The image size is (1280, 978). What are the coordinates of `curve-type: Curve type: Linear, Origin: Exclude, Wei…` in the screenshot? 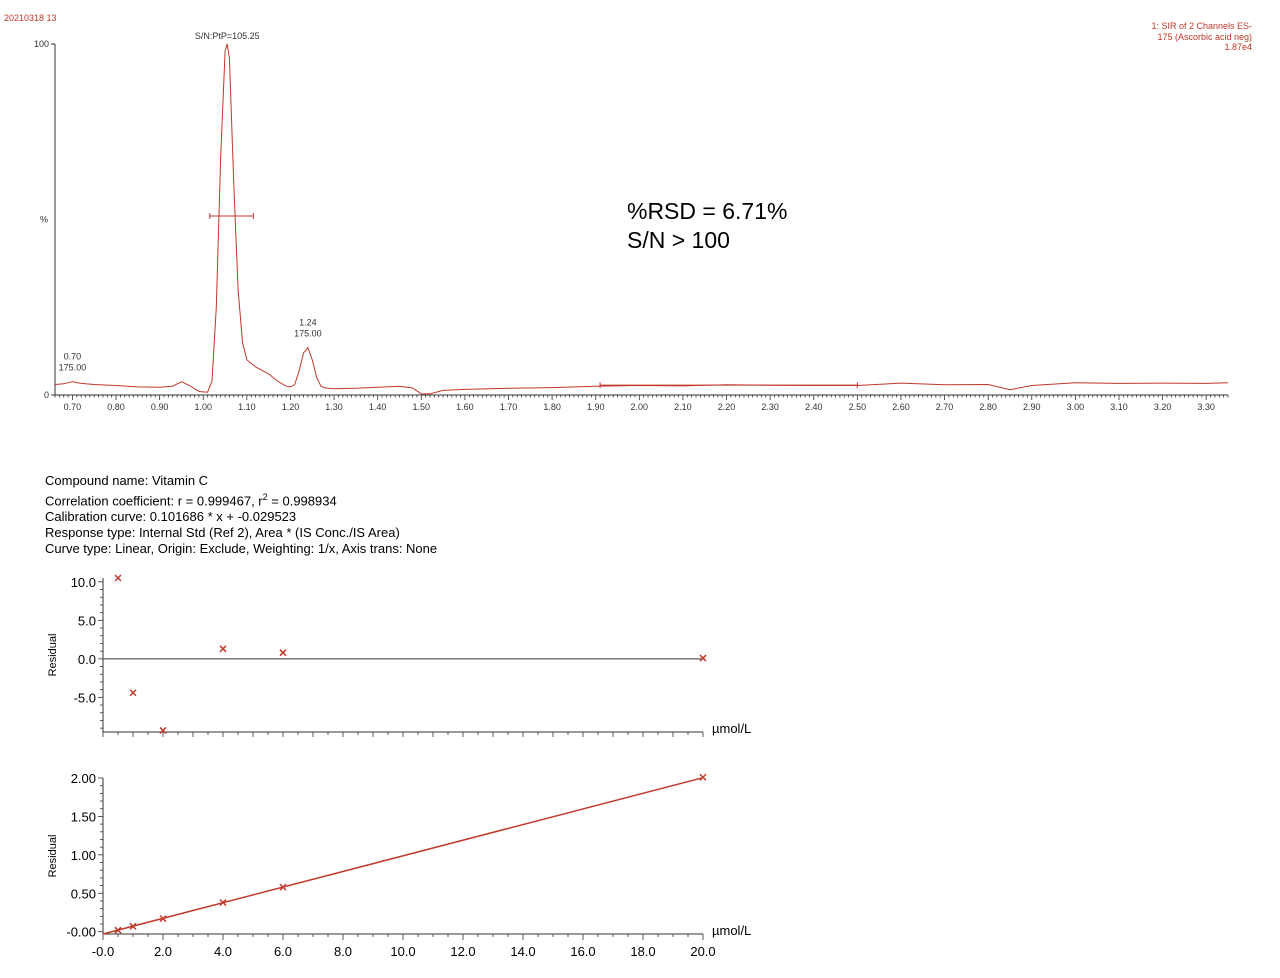 It's located at (241, 549).